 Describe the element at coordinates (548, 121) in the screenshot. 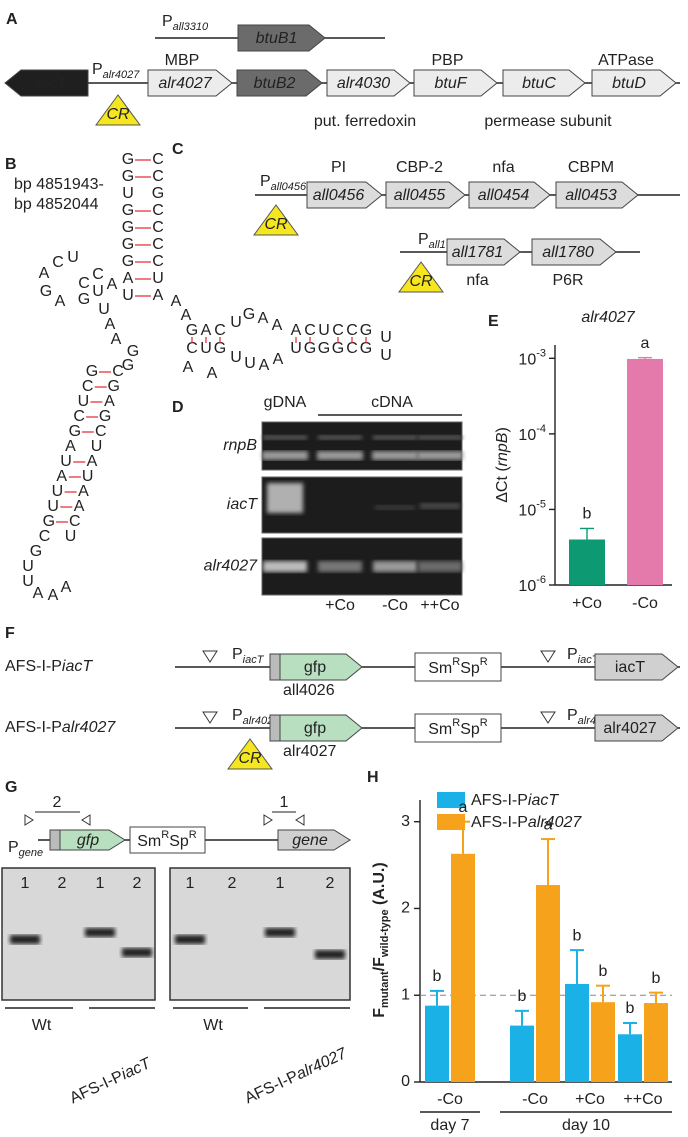

I see `gene-note: permease subunit` at that location.